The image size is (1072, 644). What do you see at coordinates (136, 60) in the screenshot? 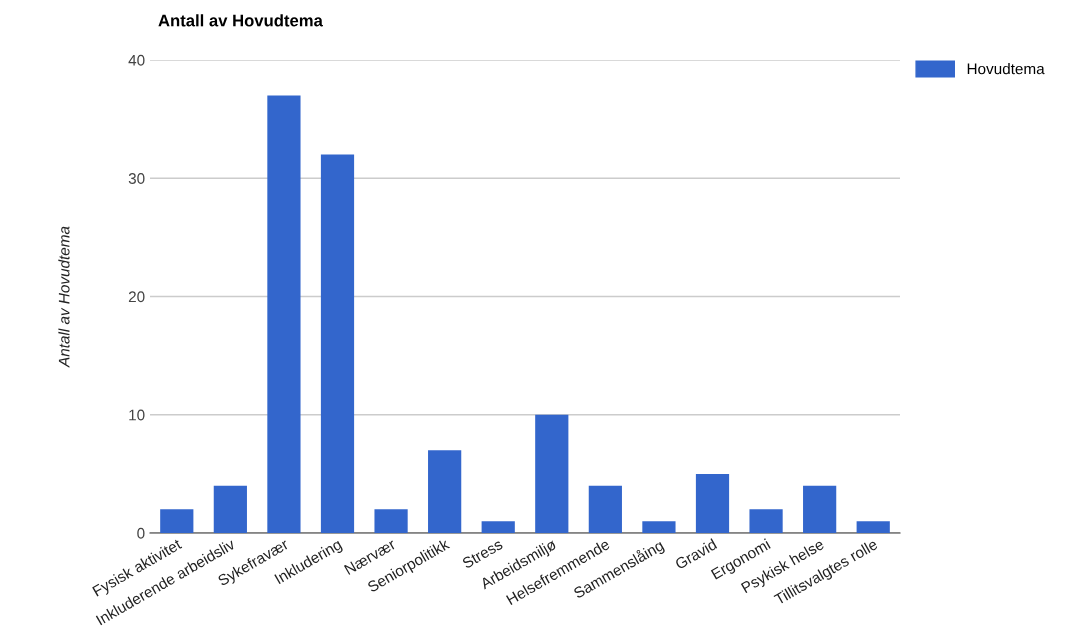
I see `y-tick-label: 40` at bounding box center [136, 60].